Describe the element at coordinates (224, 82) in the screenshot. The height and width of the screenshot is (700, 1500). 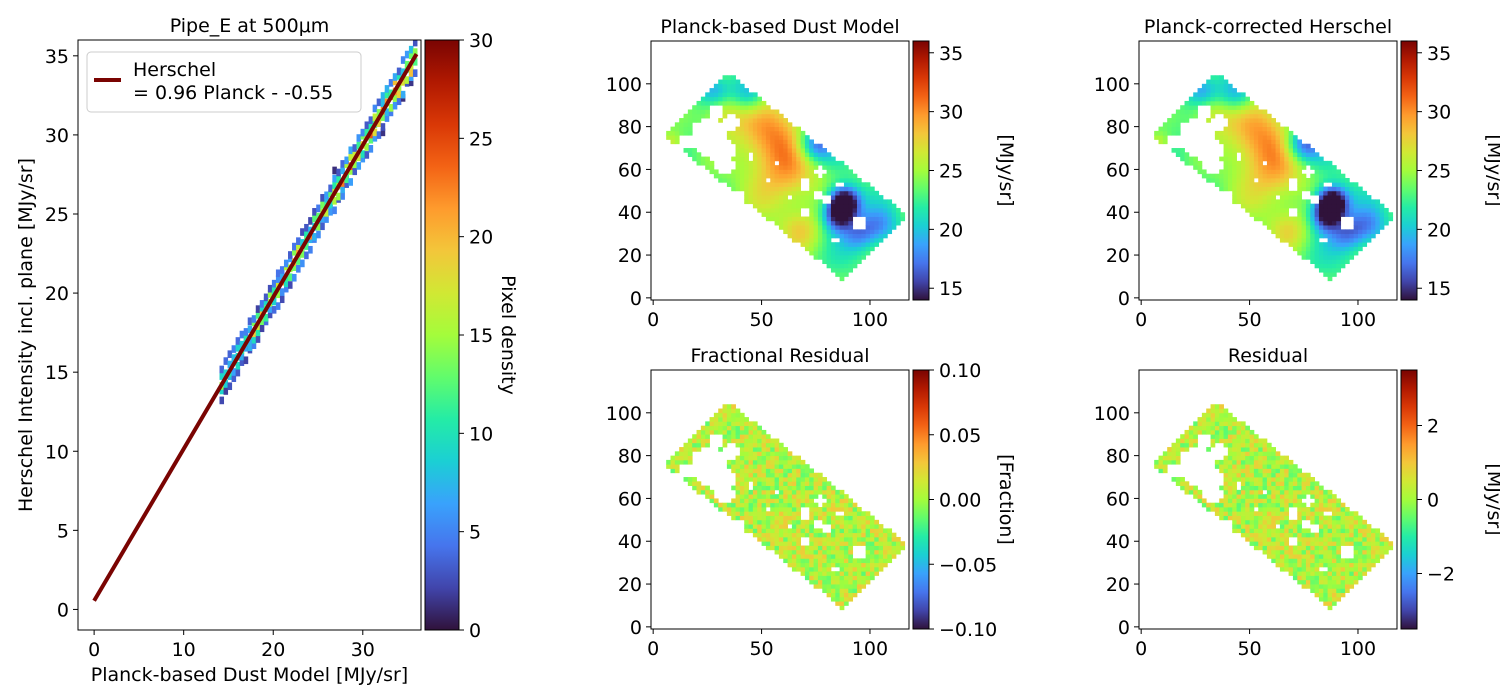
I see `density-legend: Herschel= 0.96 Planck - -0.55` at that location.